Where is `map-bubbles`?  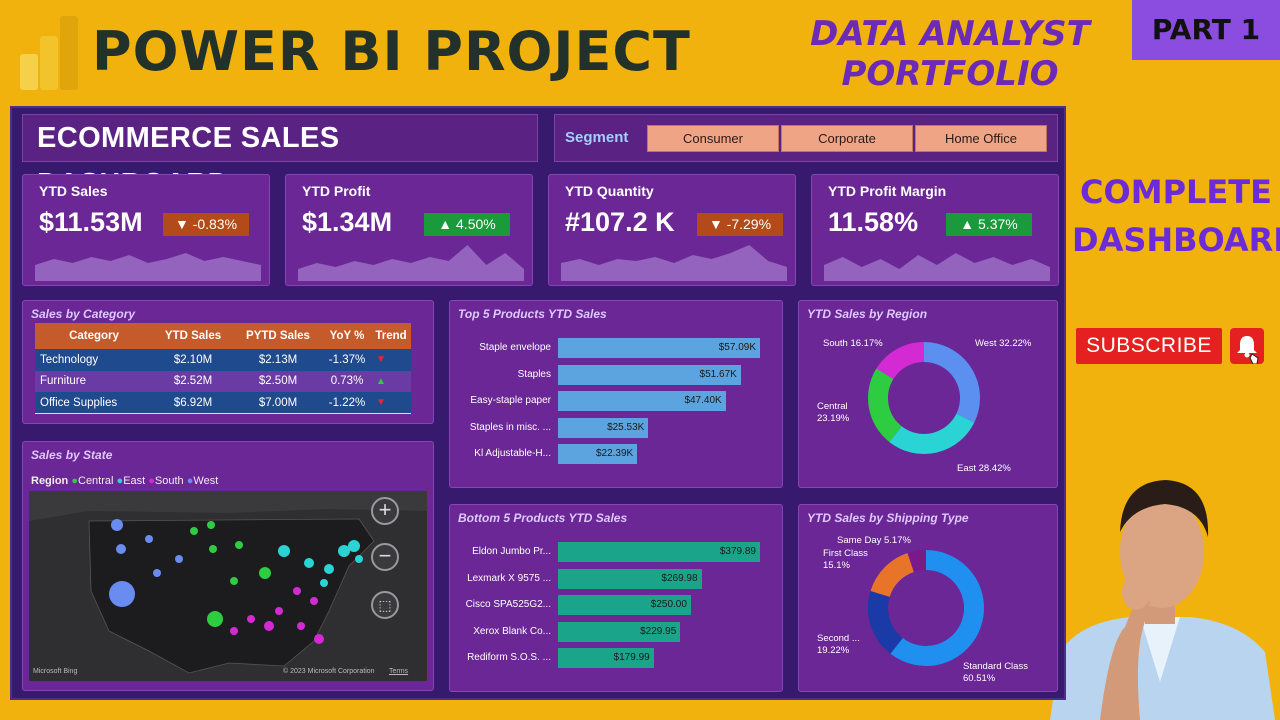
map-bubbles is located at coordinates (236, 581).